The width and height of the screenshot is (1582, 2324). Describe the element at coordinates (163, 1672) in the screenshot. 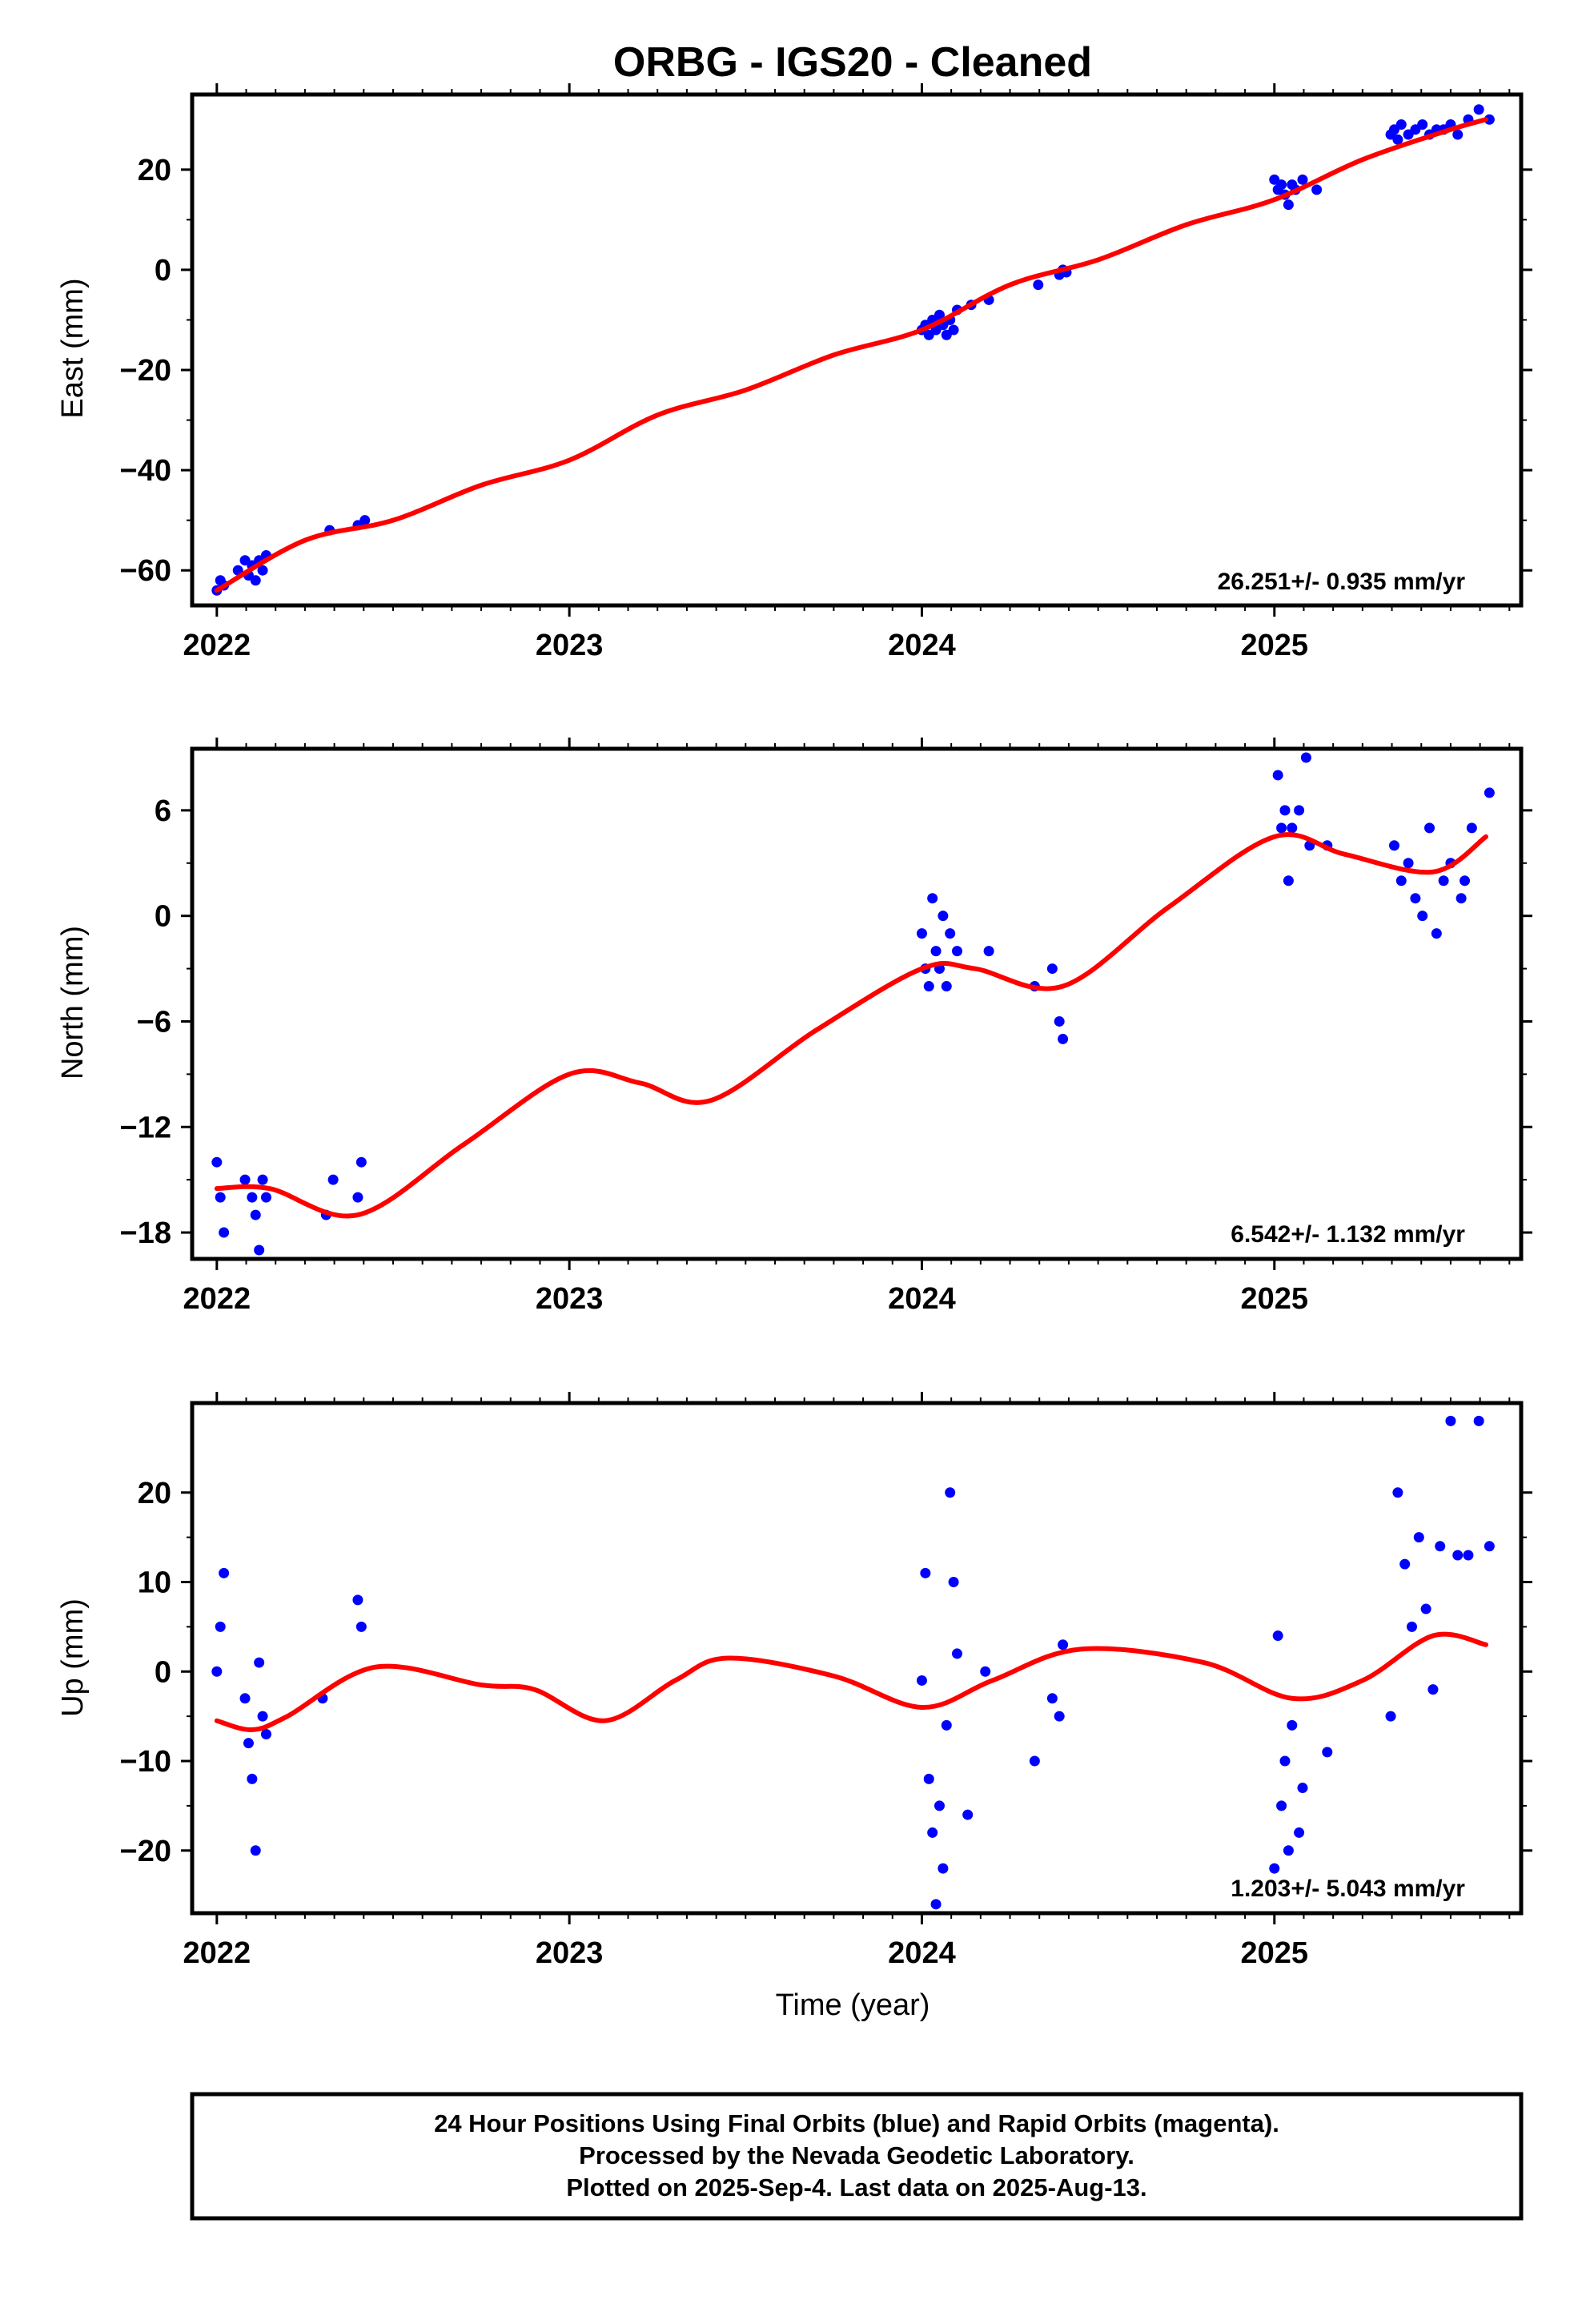

I see `up-ytick-label: 0` at that location.